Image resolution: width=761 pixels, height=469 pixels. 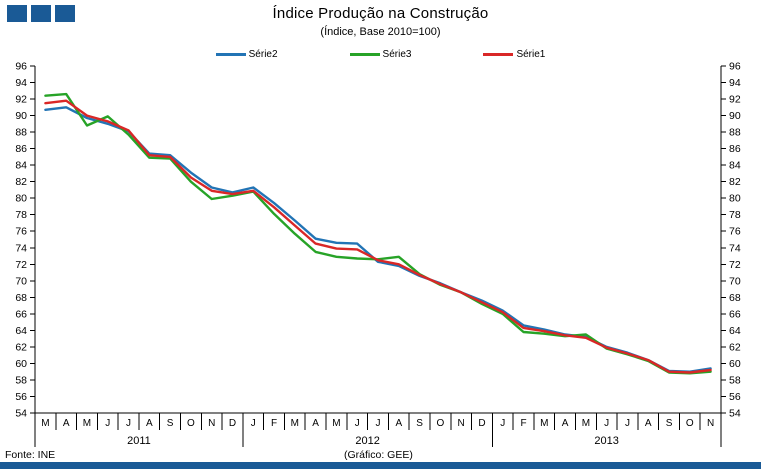 What do you see at coordinates (263, 54) in the screenshot?
I see `legend-label: Série2` at bounding box center [263, 54].